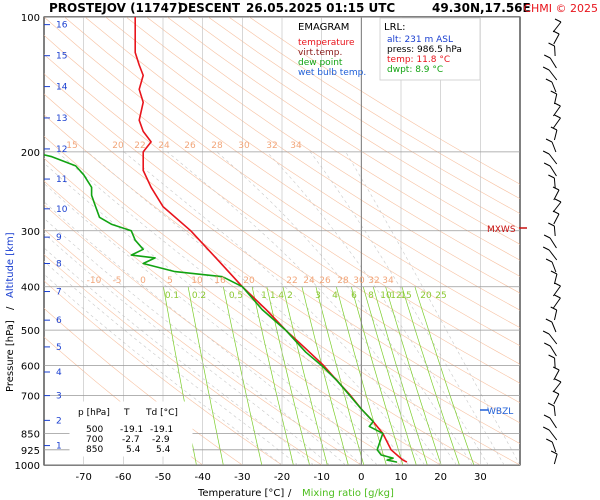 The height and width of the screenshot is (500, 600). I want to click on mixing-ratio-label: 3, so click(318, 296).